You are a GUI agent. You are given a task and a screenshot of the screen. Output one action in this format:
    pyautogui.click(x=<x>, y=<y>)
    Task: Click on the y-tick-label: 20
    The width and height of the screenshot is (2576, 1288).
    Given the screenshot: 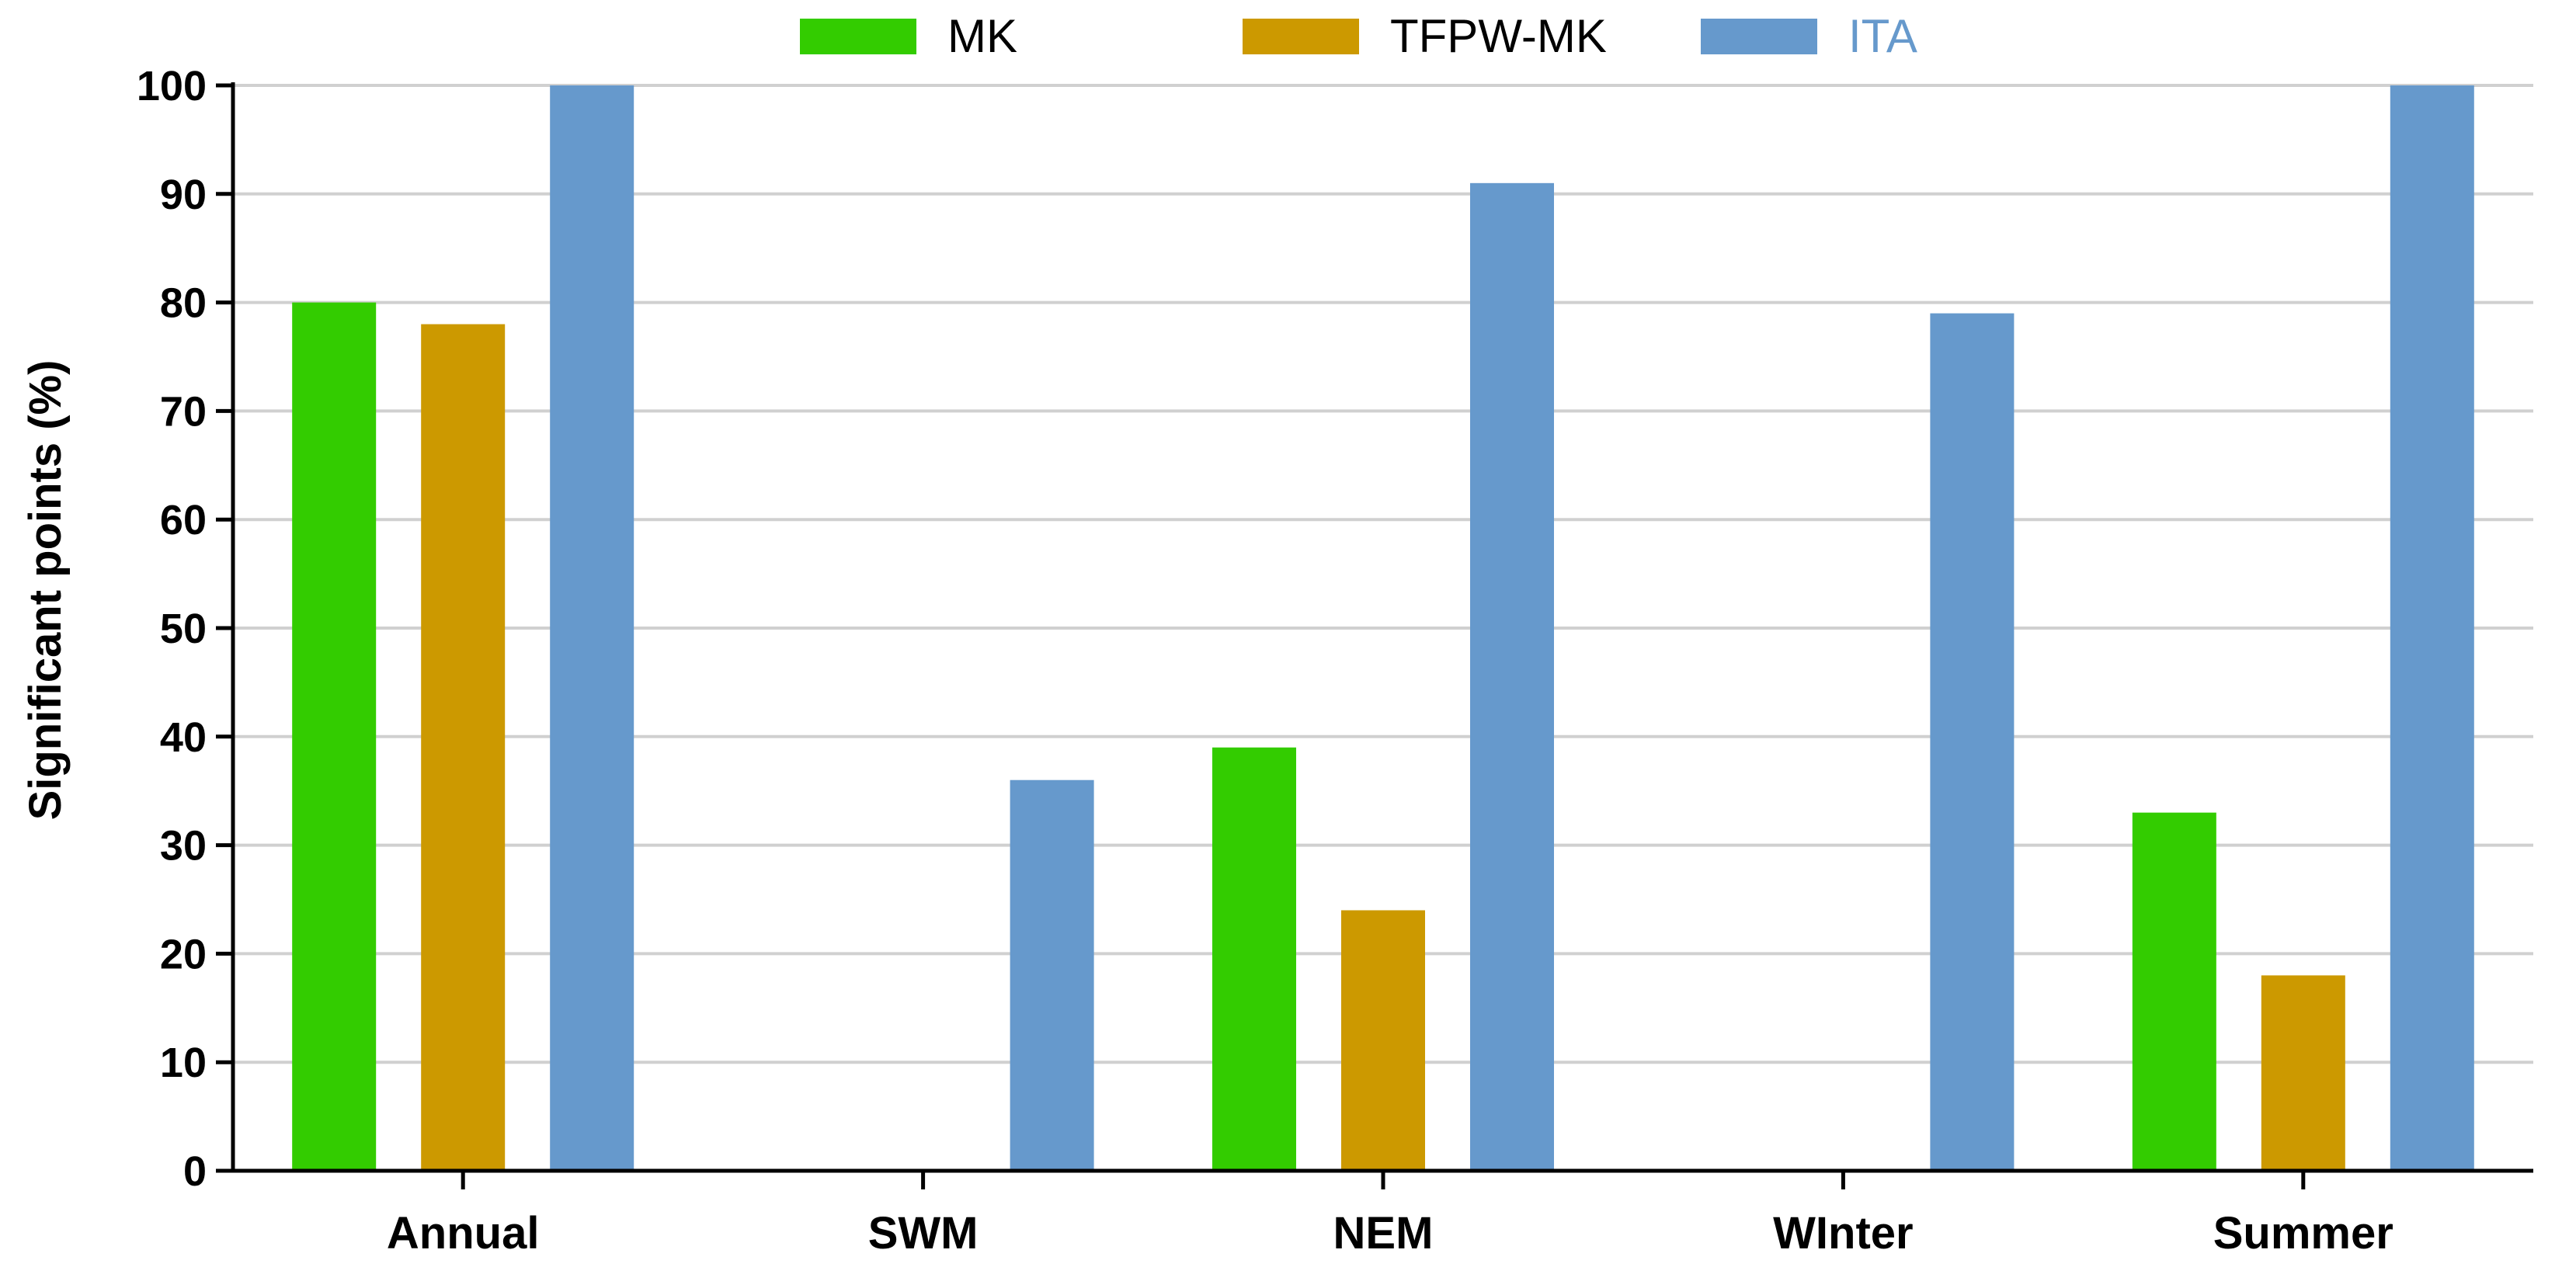 What is the action you would take?
    pyautogui.click(x=183, y=954)
    